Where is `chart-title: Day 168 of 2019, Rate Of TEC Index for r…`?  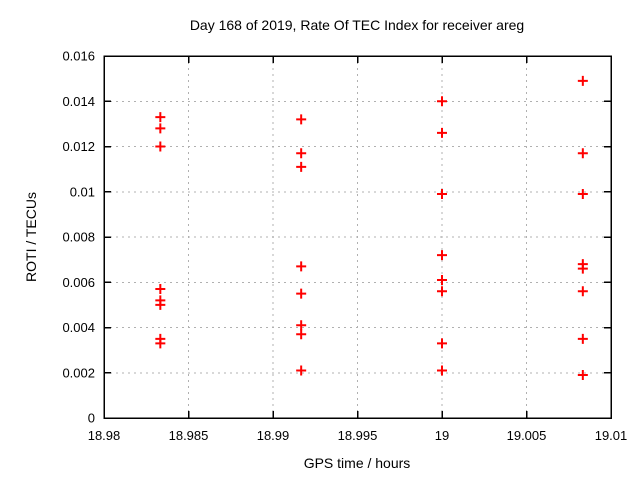
chart-title: Day 168 of 2019, Rate Of TEC Index for r… is located at coordinates (357, 25).